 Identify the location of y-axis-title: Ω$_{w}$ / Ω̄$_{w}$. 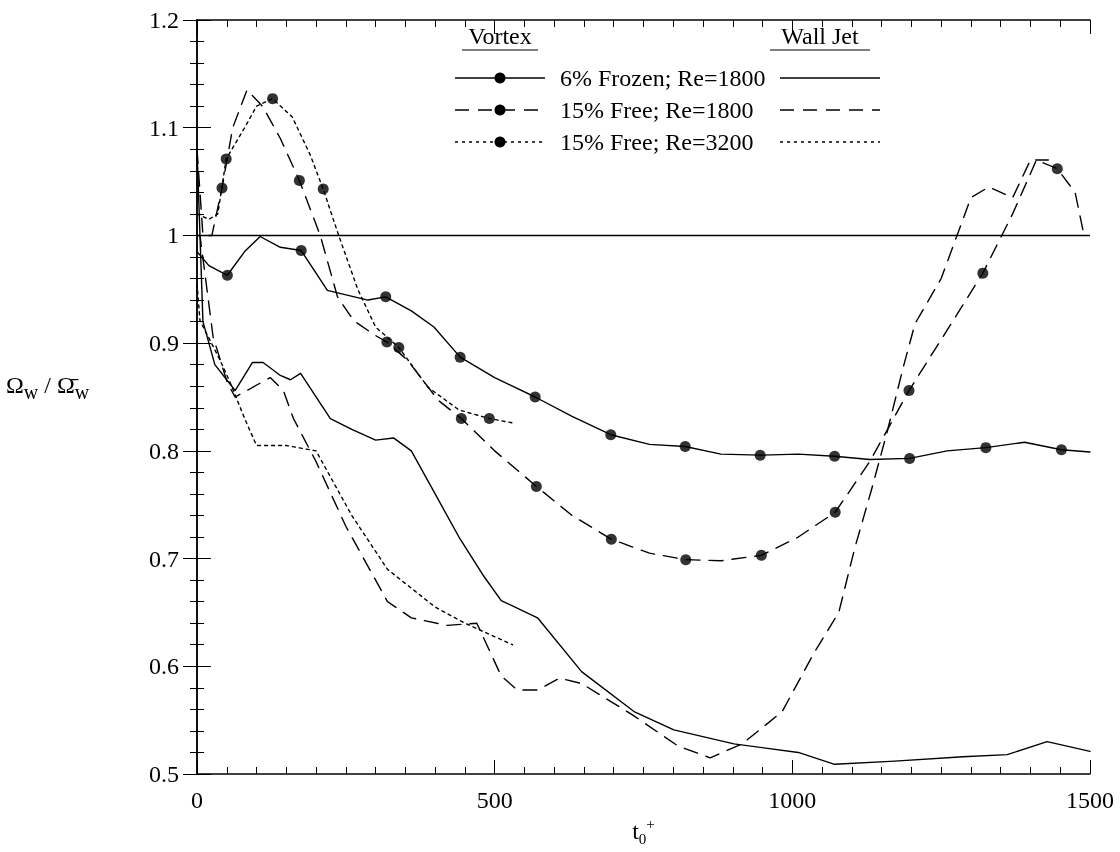
(48, 388).